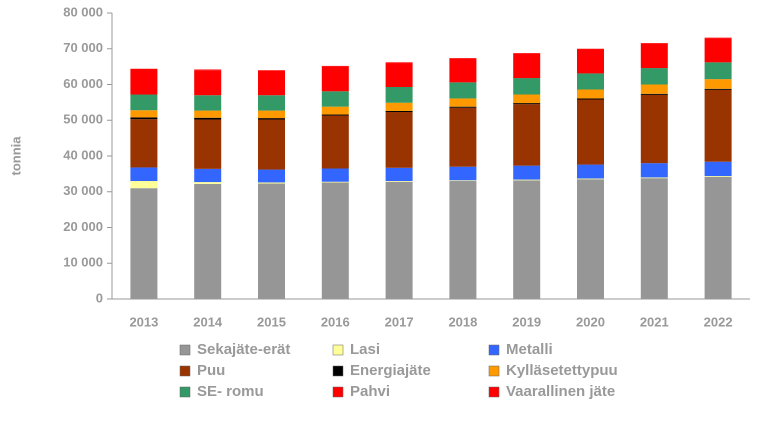  Describe the element at coordinates (83, 11) in the screenshot. I see `y-tick-label: 80 000` at that location.